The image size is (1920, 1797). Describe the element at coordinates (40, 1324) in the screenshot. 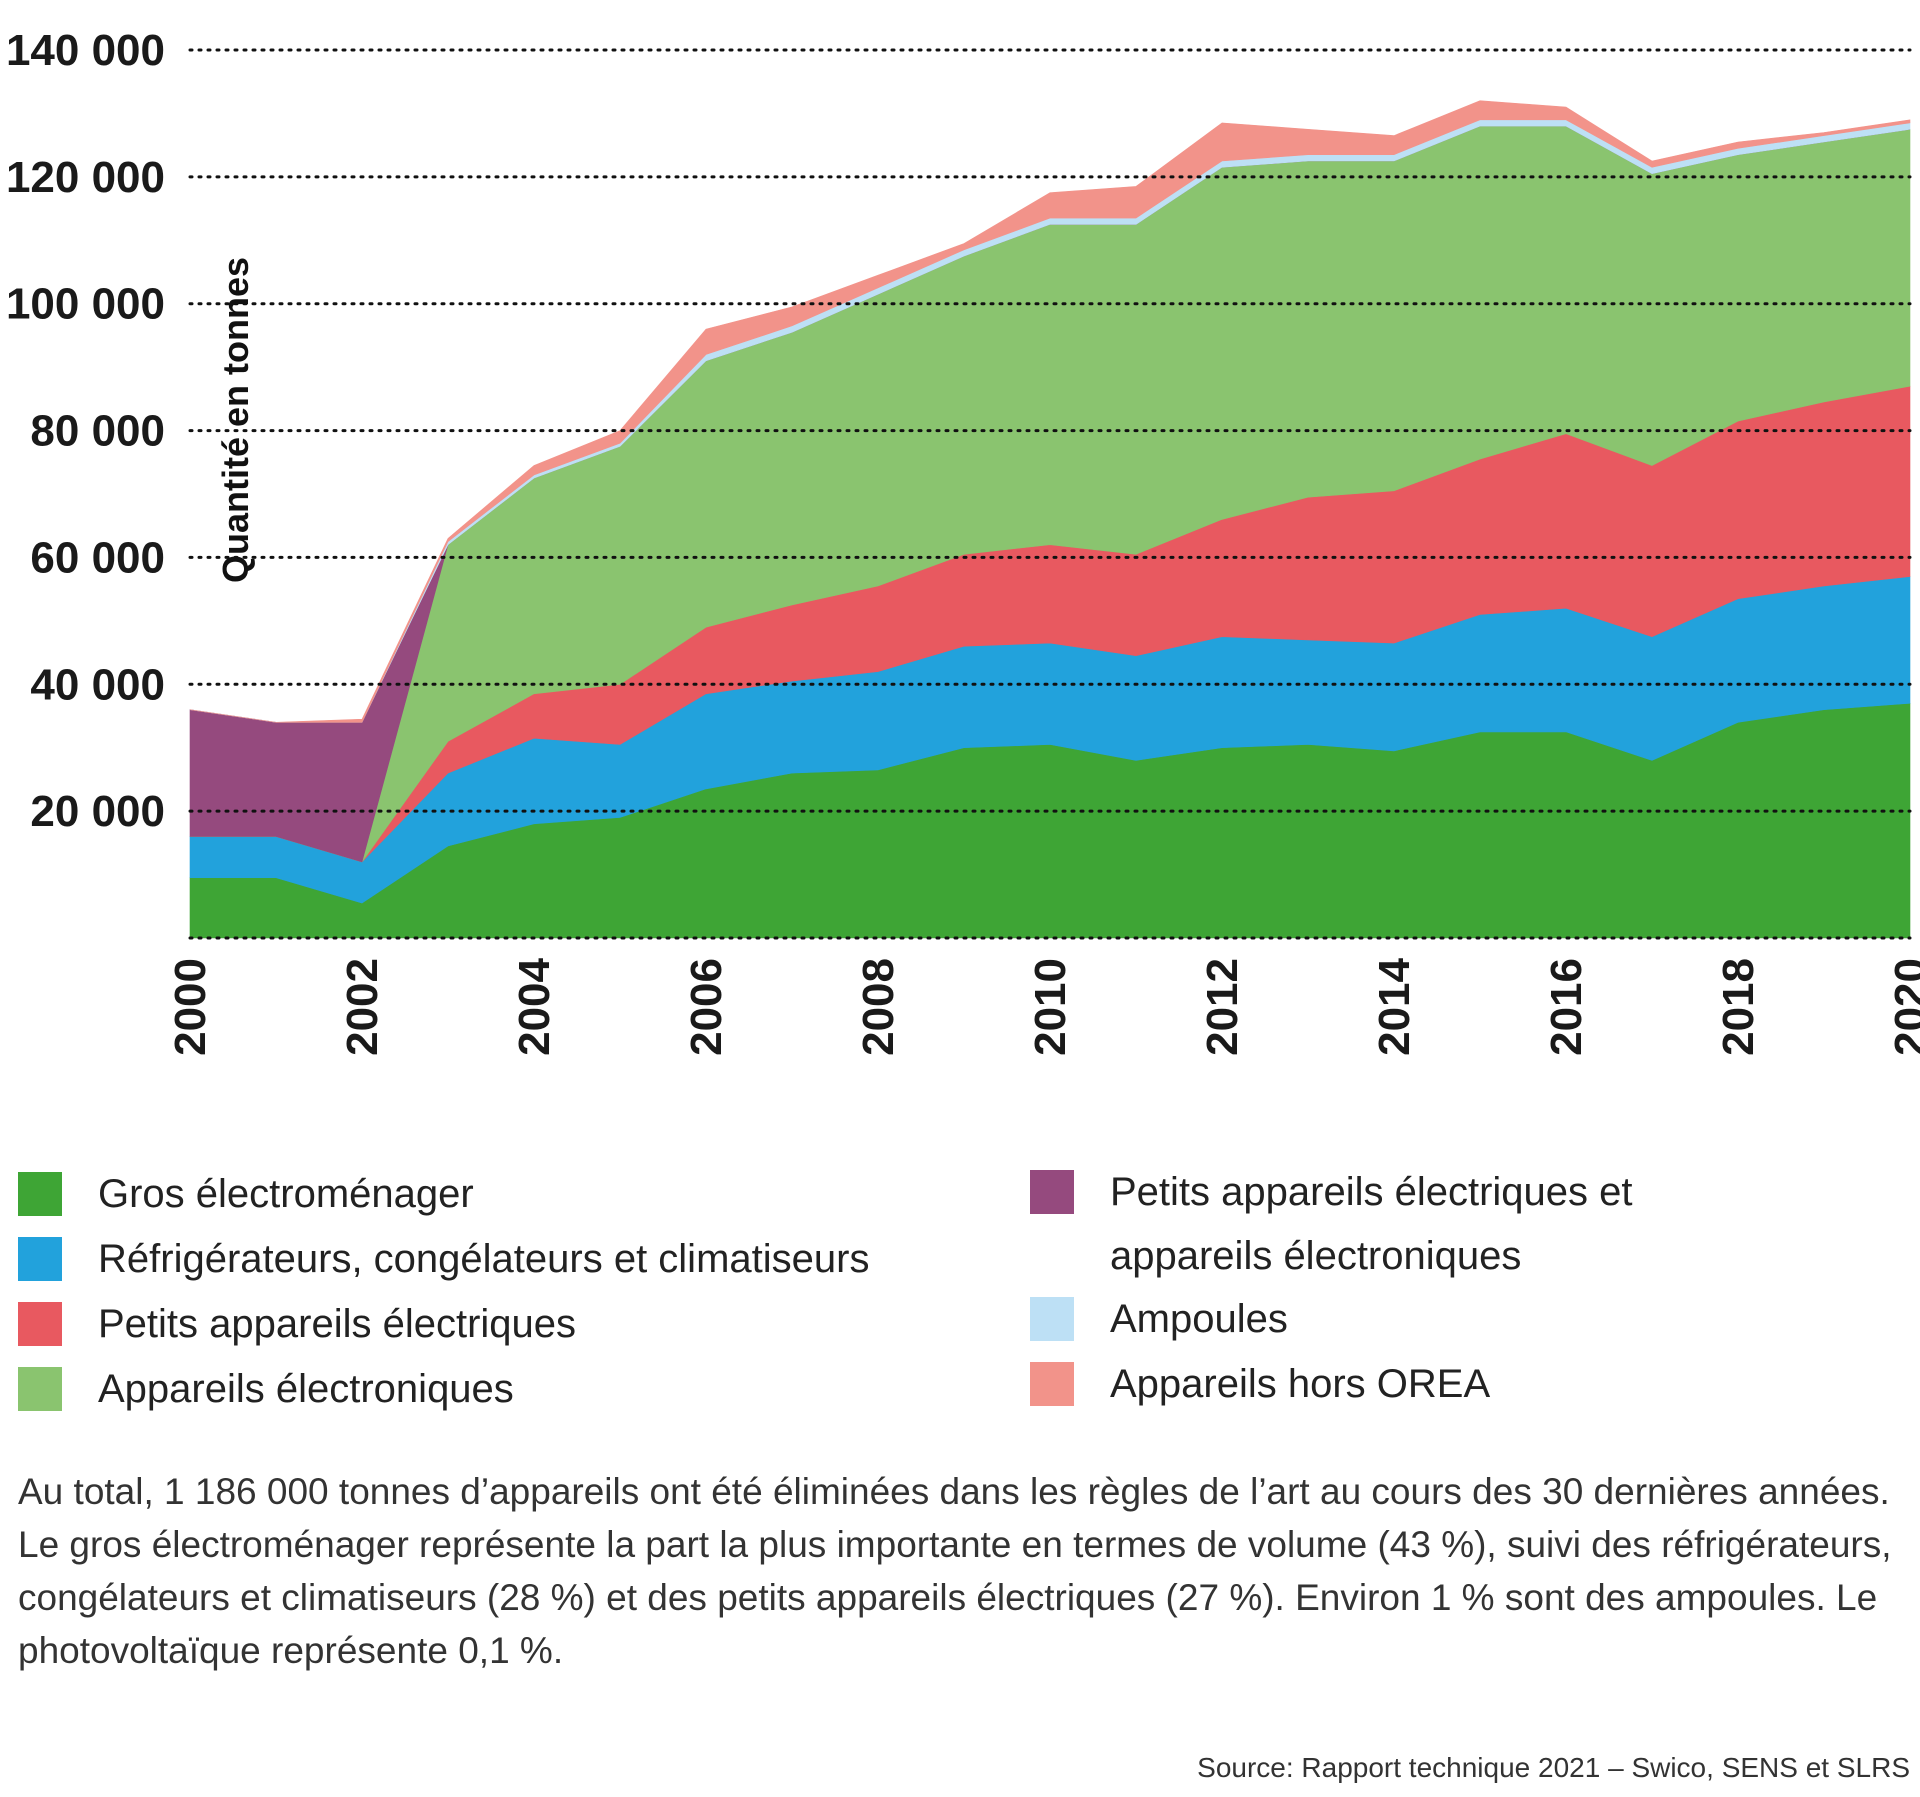

I see `legend-swatch-petits-appareils` at that location.